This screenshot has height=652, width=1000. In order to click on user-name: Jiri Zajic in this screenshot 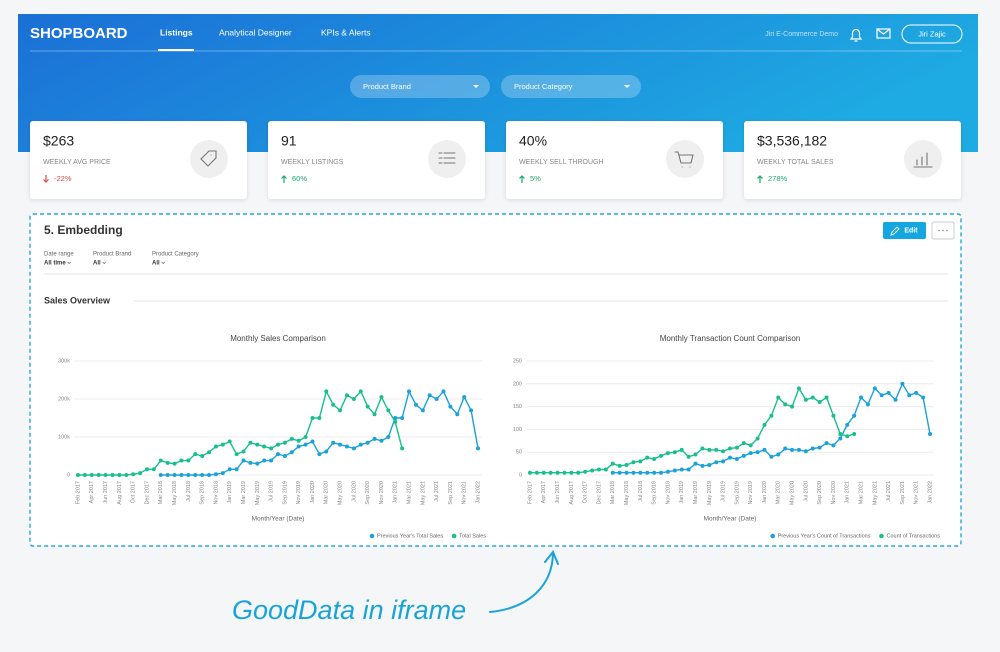, I will do `click(932, 33)`.